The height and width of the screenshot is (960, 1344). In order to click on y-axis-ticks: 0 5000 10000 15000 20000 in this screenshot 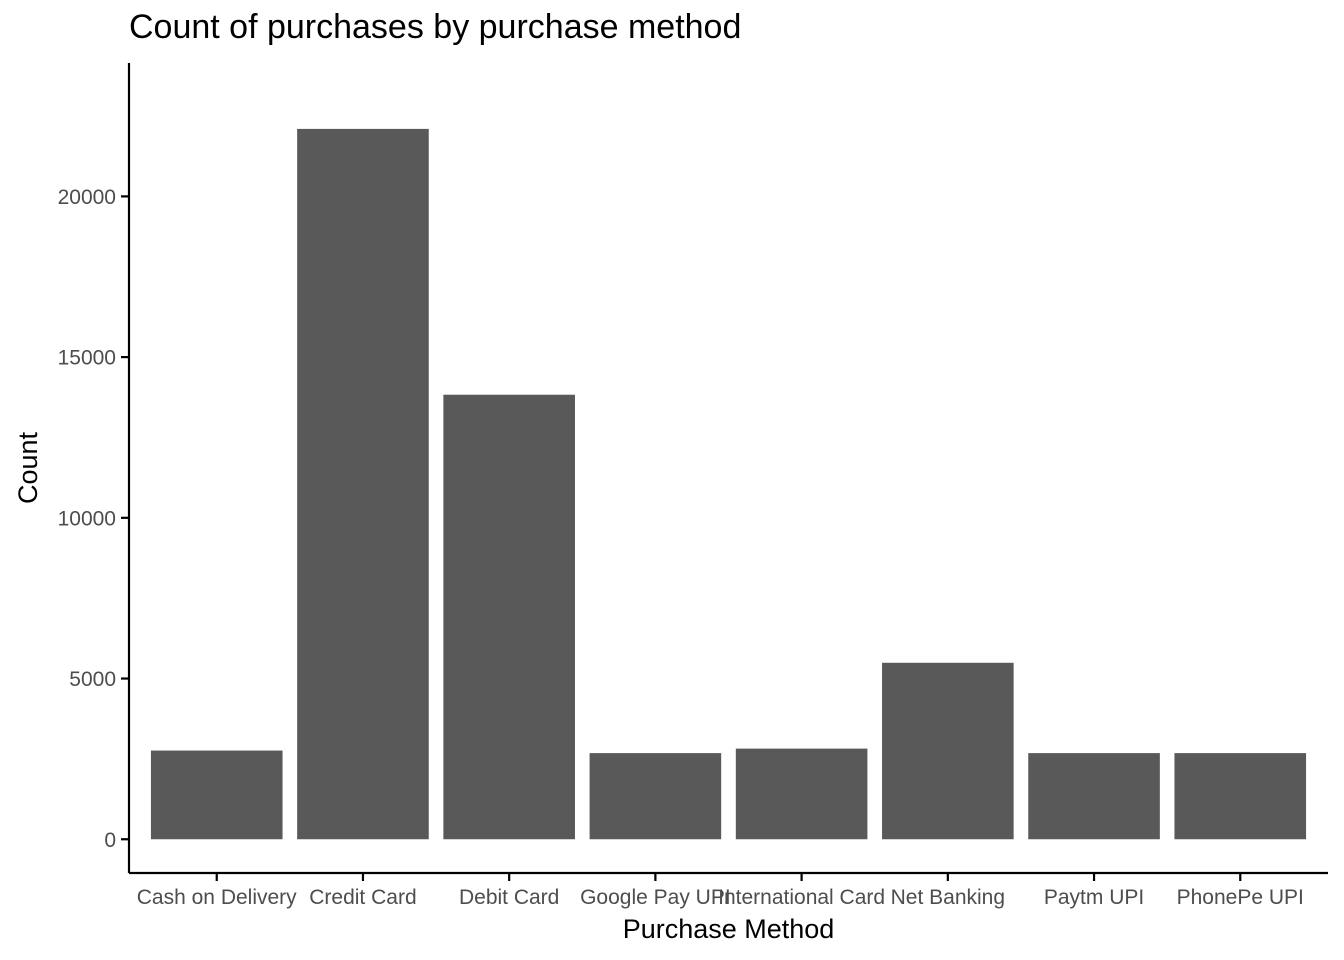, I will do `click(93, 519)`.